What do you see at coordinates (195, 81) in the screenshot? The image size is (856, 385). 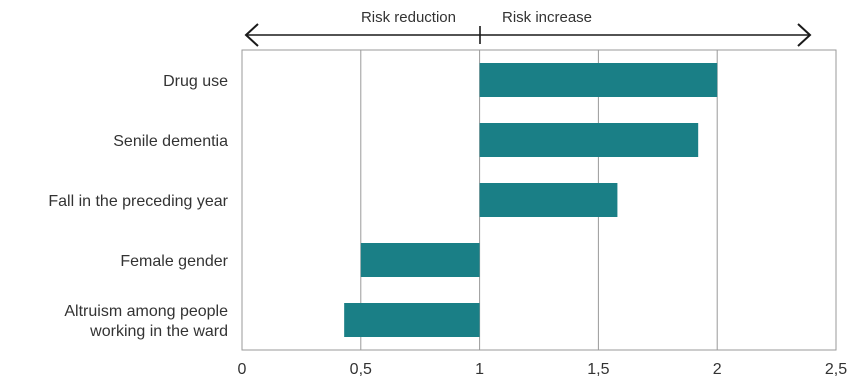 I see `category-label-0-0: Drug use` at bounding box center [195, 81].